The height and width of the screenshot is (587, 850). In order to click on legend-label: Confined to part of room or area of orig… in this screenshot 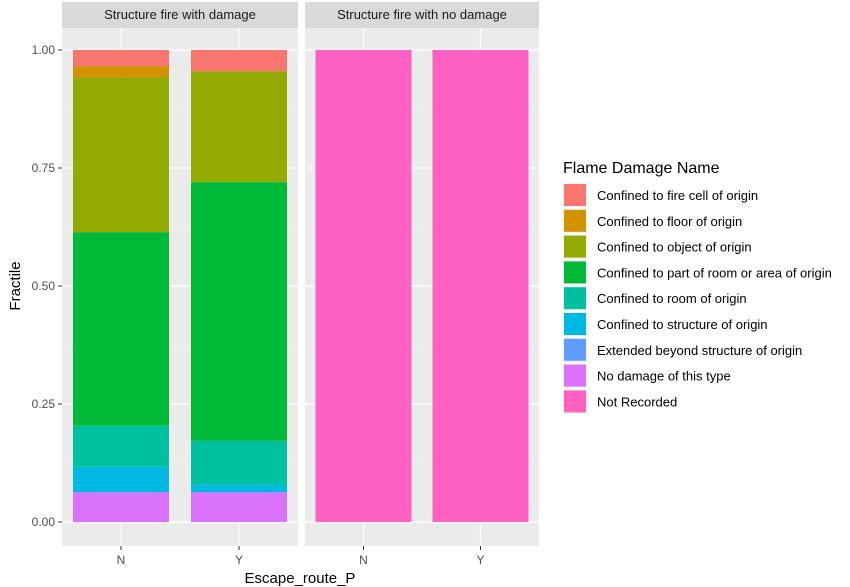, I will do `click(714, 272)`.